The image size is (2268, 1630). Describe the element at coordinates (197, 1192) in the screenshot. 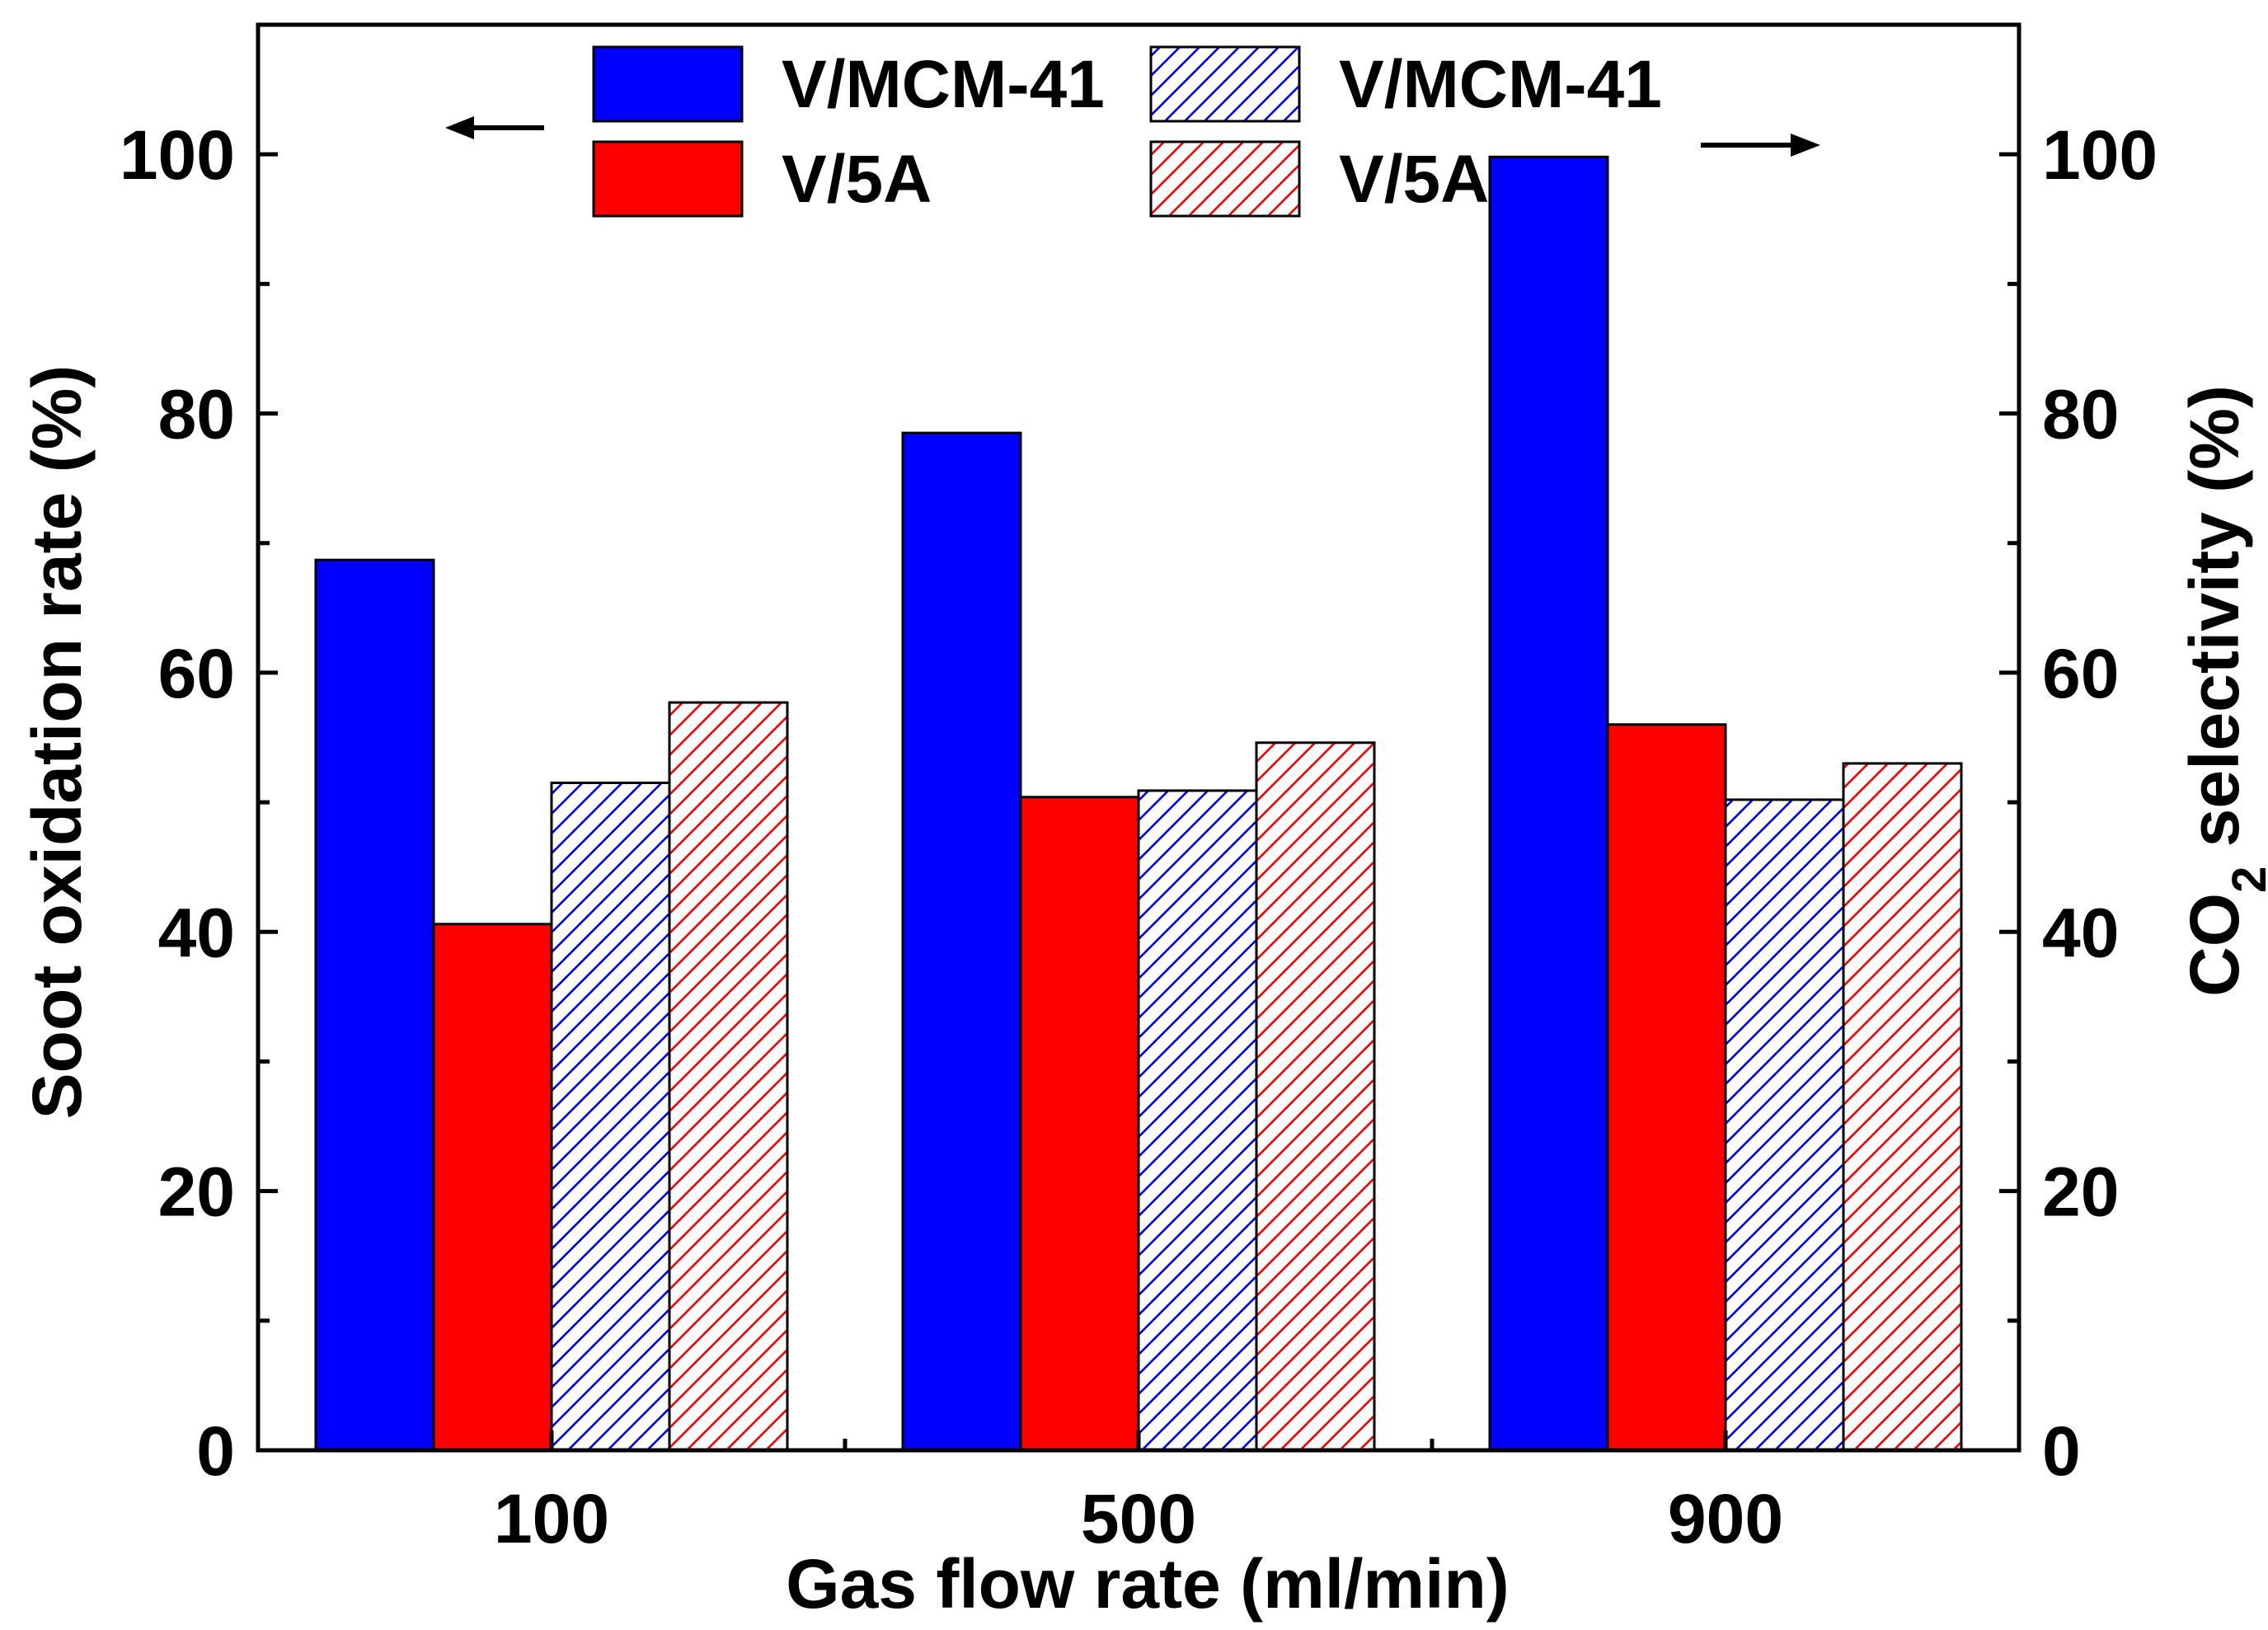

I see `y-left-tick-label: 20` at that location.